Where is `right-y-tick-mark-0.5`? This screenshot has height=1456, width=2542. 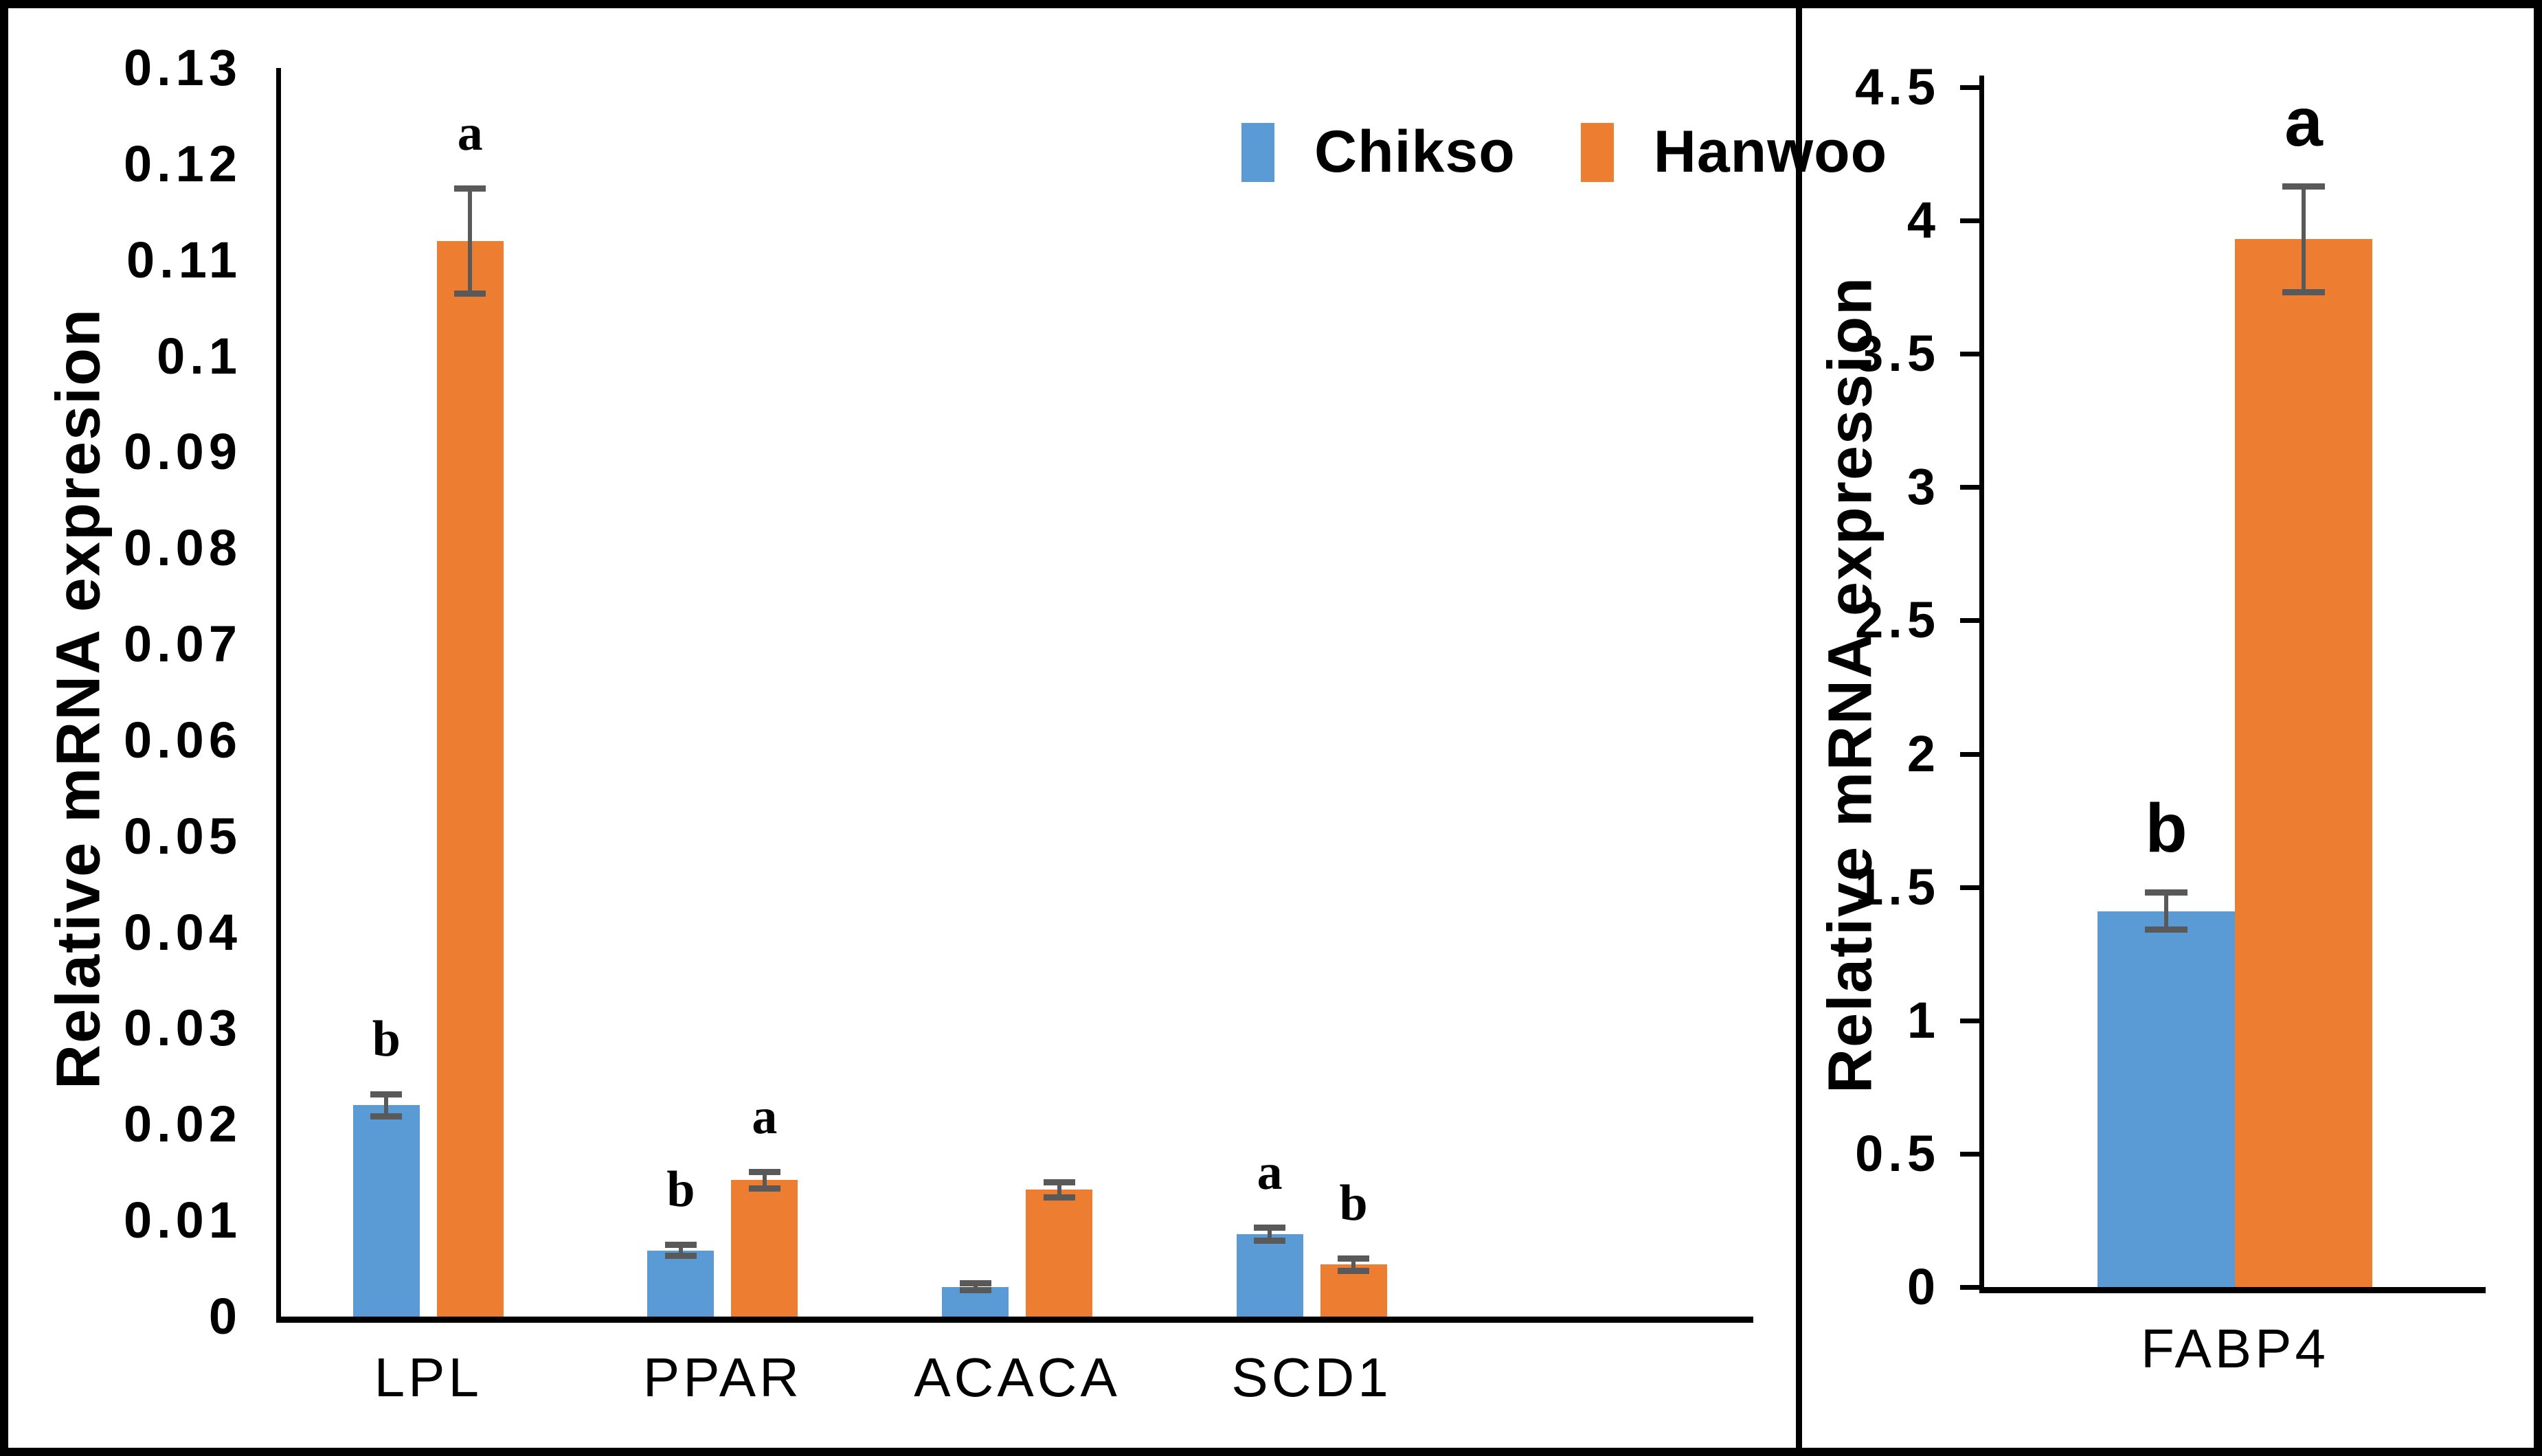 right-y-tick-mark-0.5 is located at coordinates (1969, 1154).